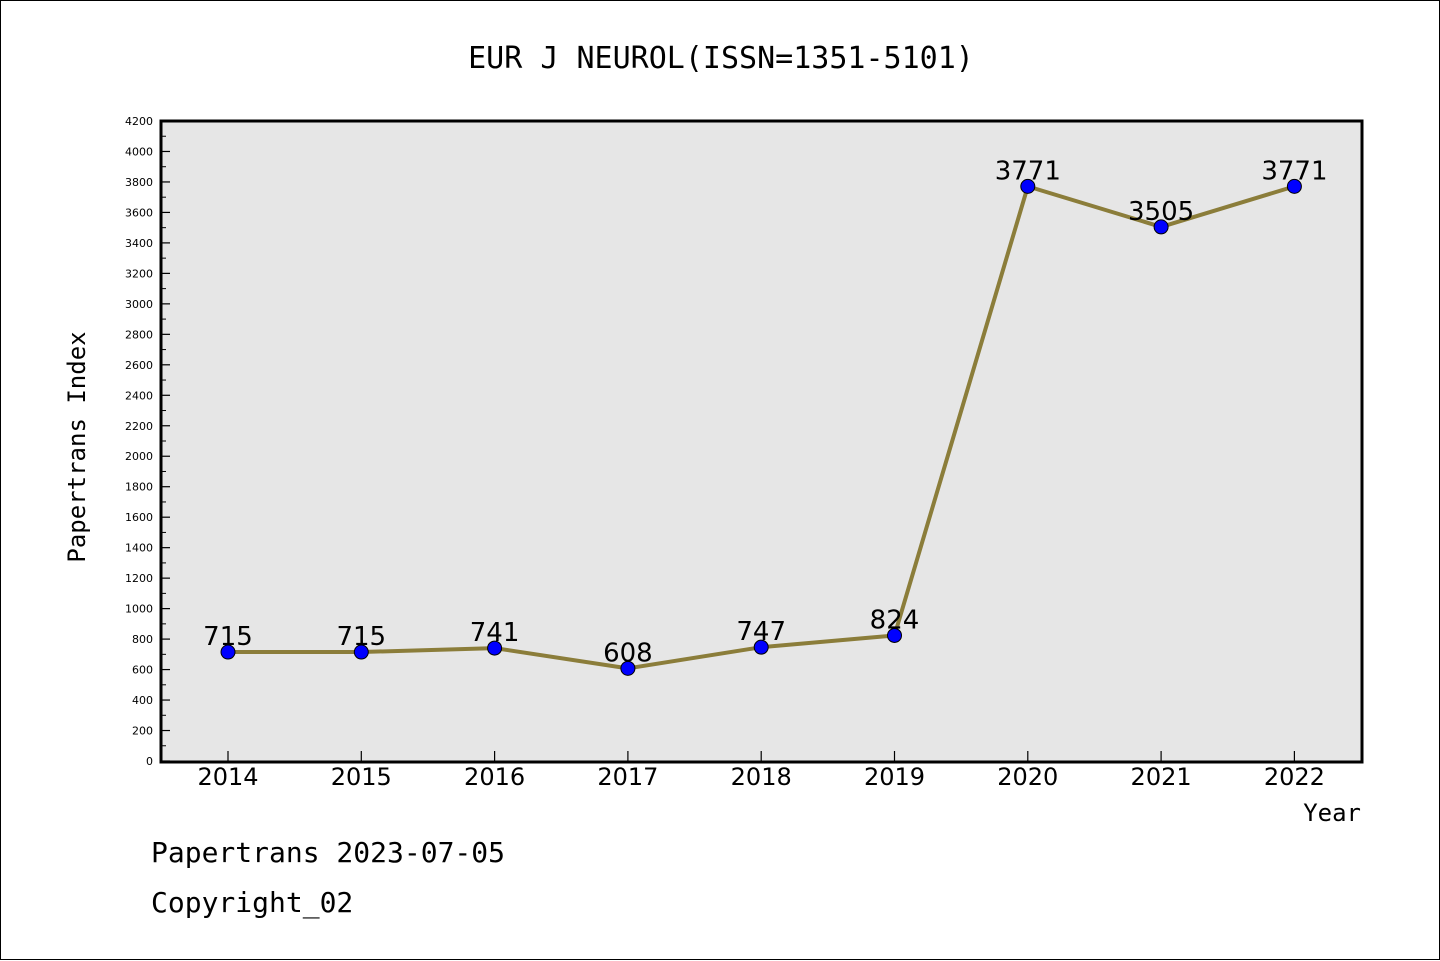 Image resolution: width=1440 pixels, height=961 pixels. I want to click on data-label: 608, so click(628, 653).